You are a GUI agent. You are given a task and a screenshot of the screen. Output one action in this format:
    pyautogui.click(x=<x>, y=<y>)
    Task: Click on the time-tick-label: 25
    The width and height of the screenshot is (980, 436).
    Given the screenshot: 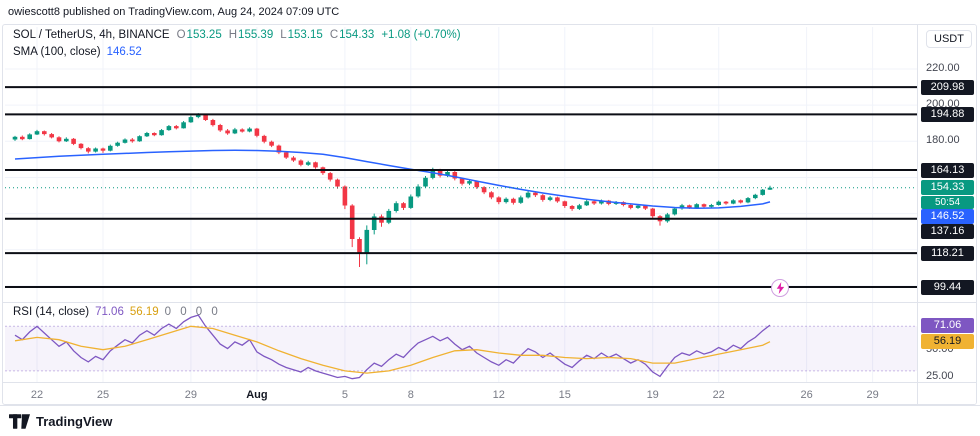 What is the action you would take?
    pyautogui.click(x=103, y=395)
    